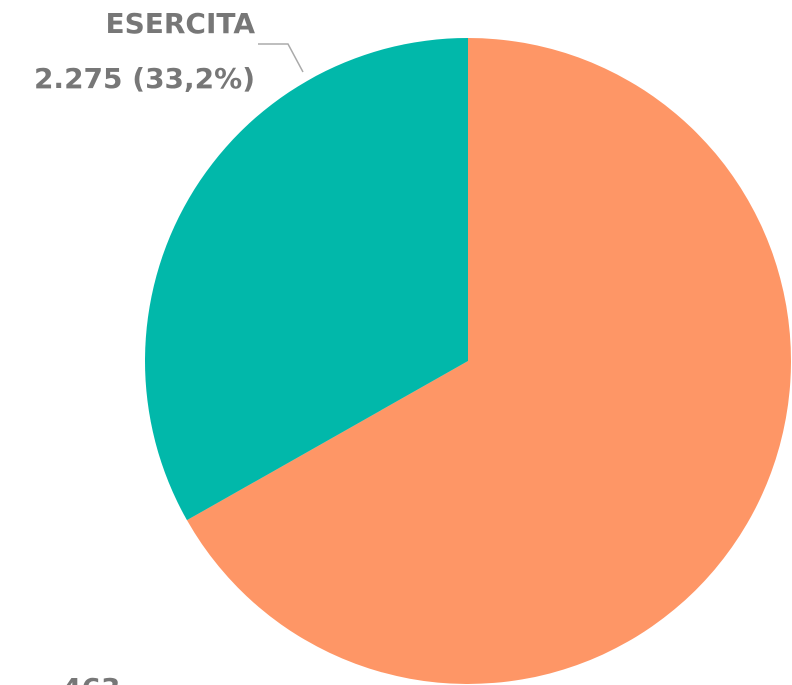 This screenshot has width=792, height=685. What do you see at coordinates (281, 58) in the screenshot?
I see `leader-line` at bounding box center [281, 58].